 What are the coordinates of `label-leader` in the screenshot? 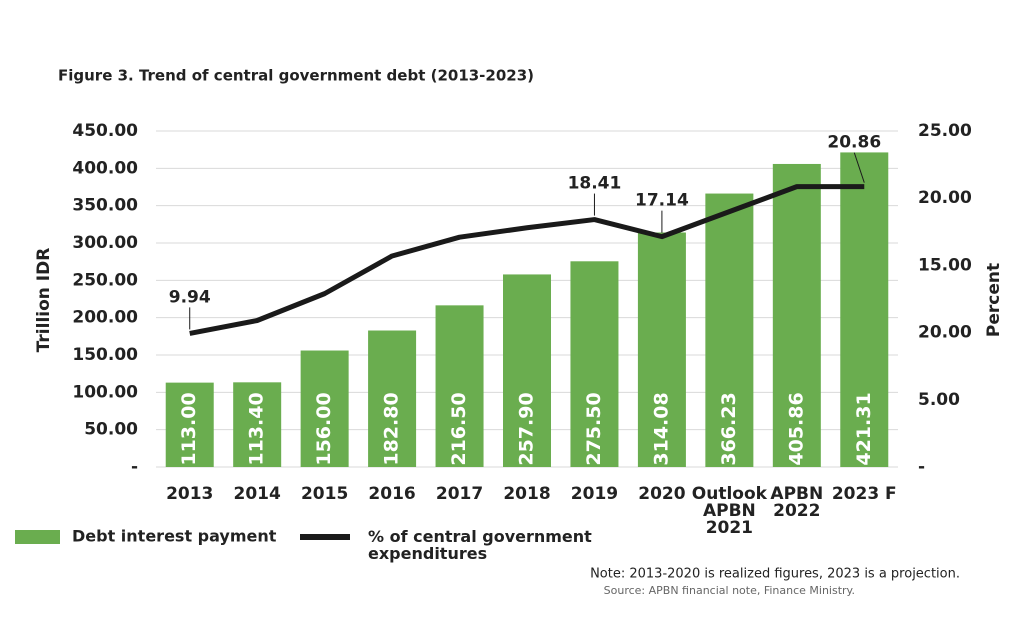 It's located at (859, 167).